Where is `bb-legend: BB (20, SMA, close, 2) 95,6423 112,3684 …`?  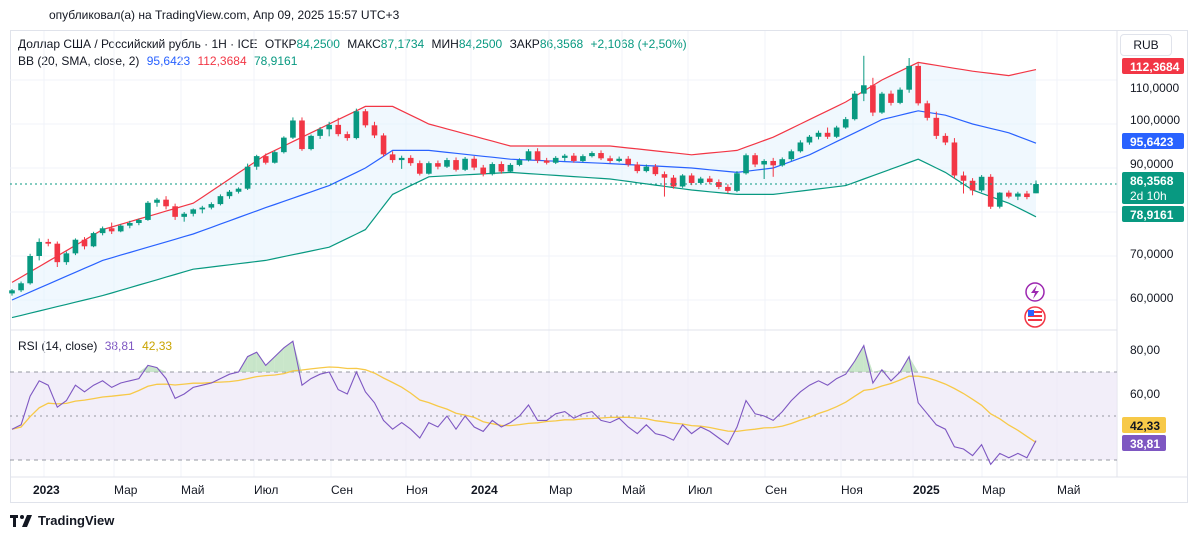 bb-legend: BB (20, SMA, close, 2) 95,6423 112,3684 … is located at coordinates (159, 61).